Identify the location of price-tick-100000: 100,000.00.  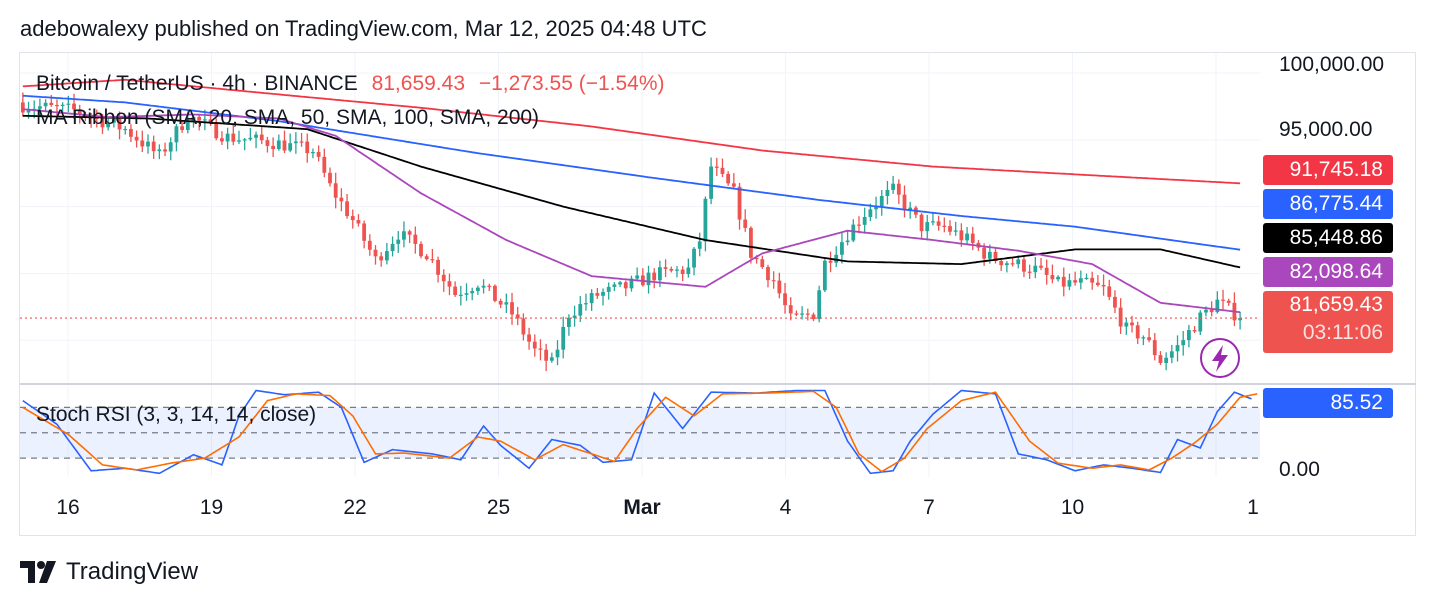
(1332, 64).